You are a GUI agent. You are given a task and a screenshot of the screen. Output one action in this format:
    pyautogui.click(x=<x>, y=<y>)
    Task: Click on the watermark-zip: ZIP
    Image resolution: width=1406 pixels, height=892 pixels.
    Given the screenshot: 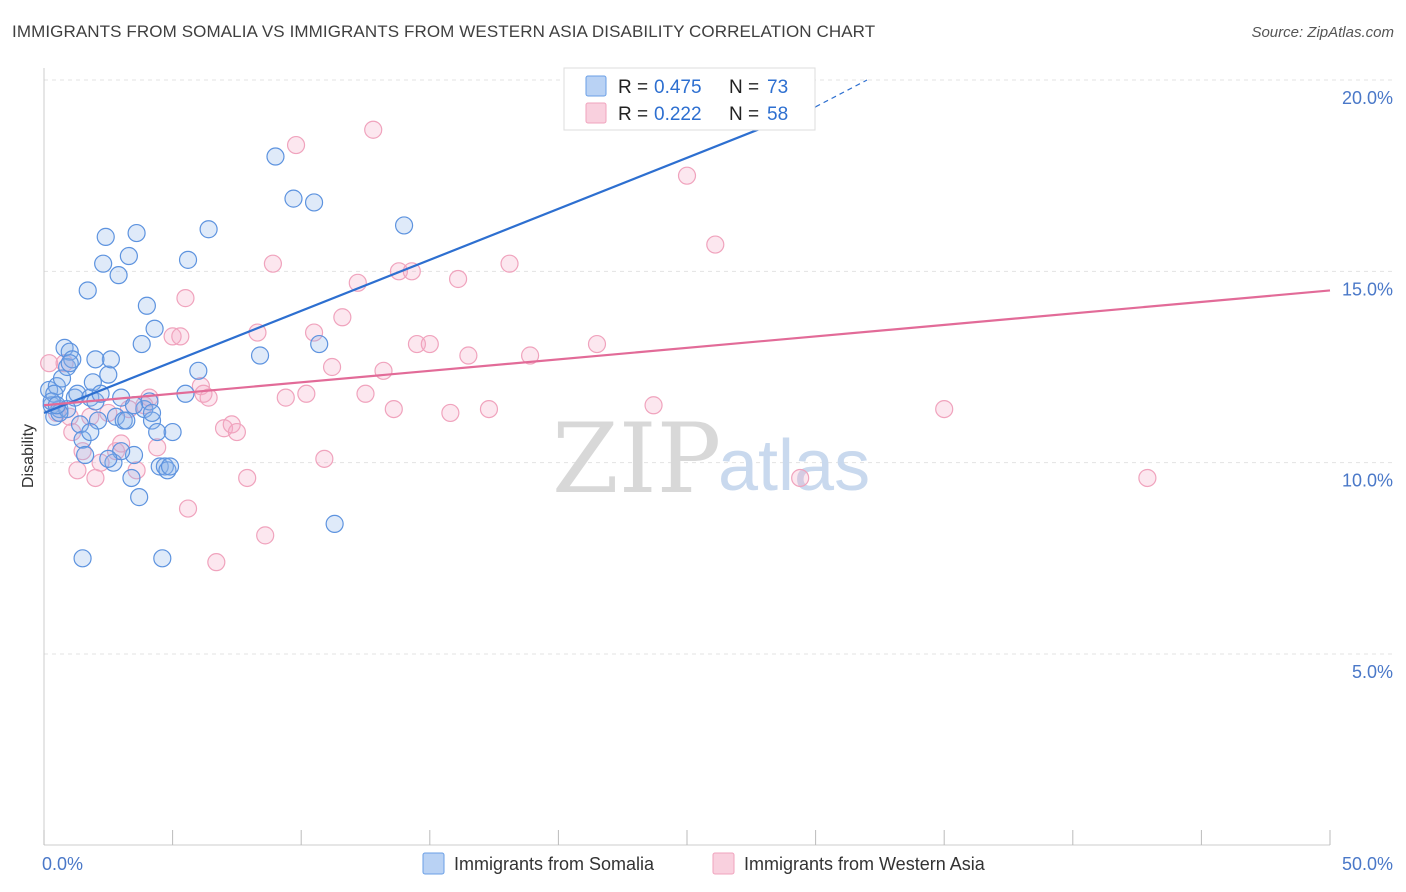 What is the action you would take?
    pyautogui.click(x=636, y=459)
    